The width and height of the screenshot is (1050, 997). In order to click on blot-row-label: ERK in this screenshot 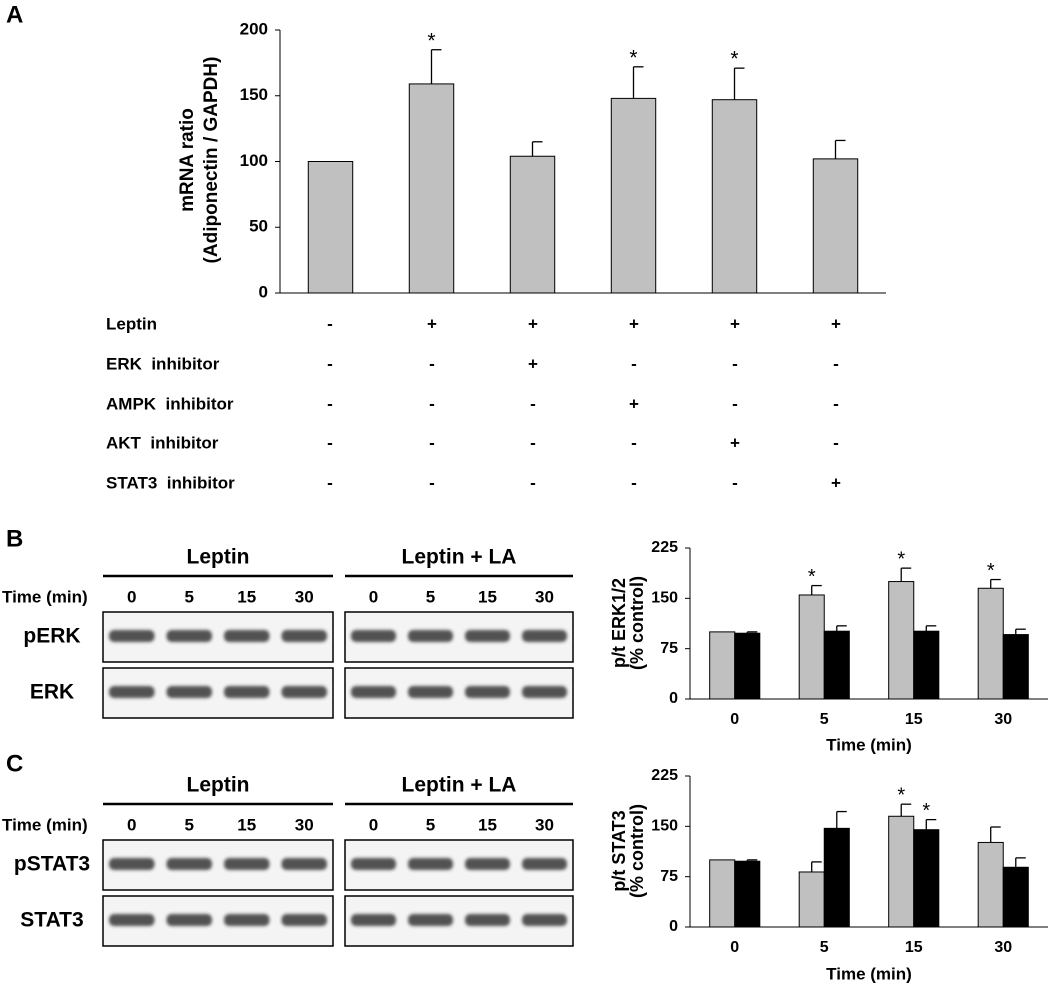, I will do `click(52, 692)`.